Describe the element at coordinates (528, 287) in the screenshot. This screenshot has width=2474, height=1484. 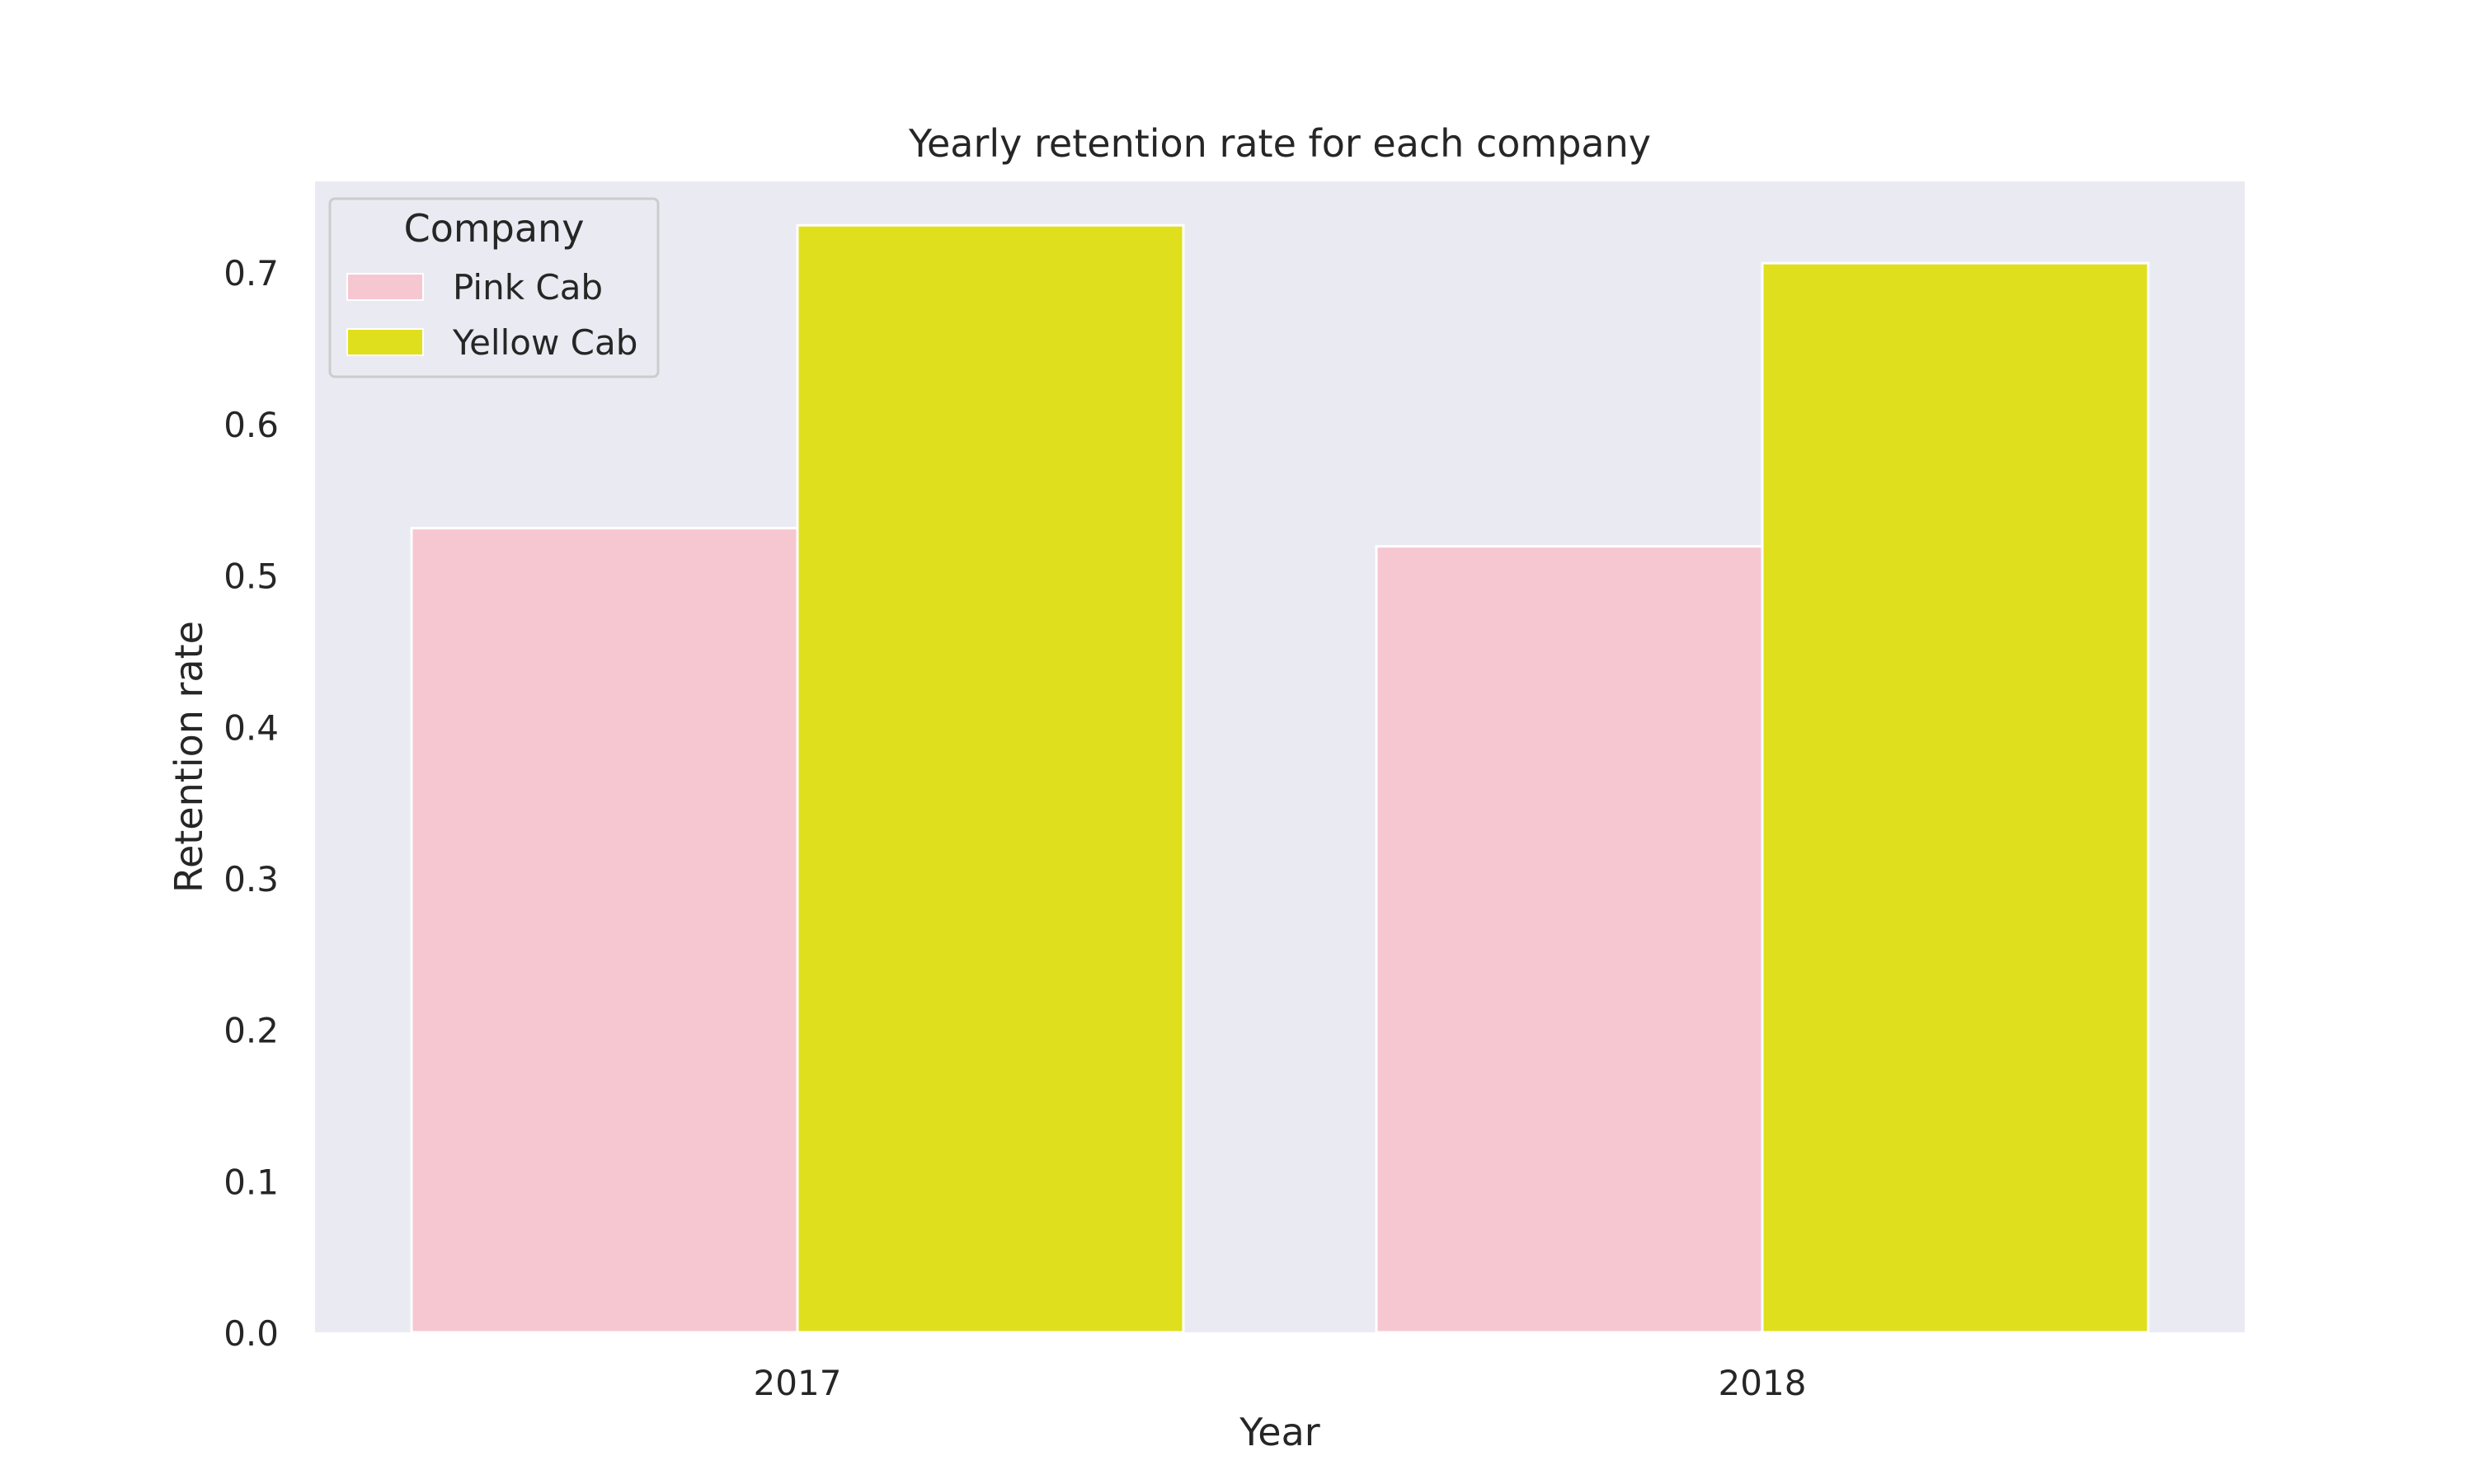
I see `legend-label-pink-cab: Pink Cab` at that location.